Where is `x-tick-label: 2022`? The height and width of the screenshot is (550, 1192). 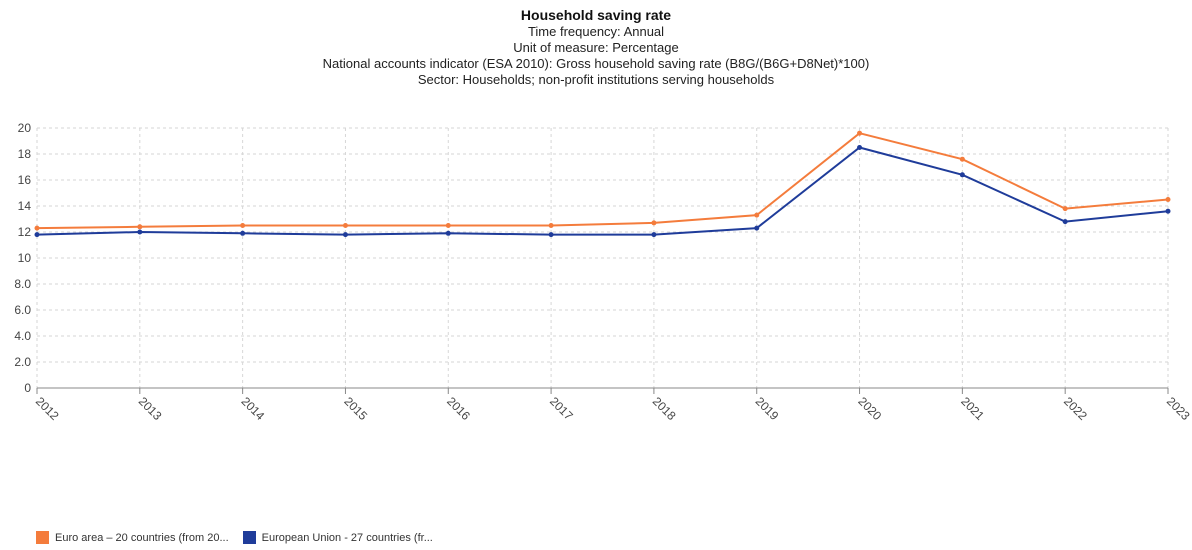
x-tick-label: 2022 is located at coordinates (1075, 408).